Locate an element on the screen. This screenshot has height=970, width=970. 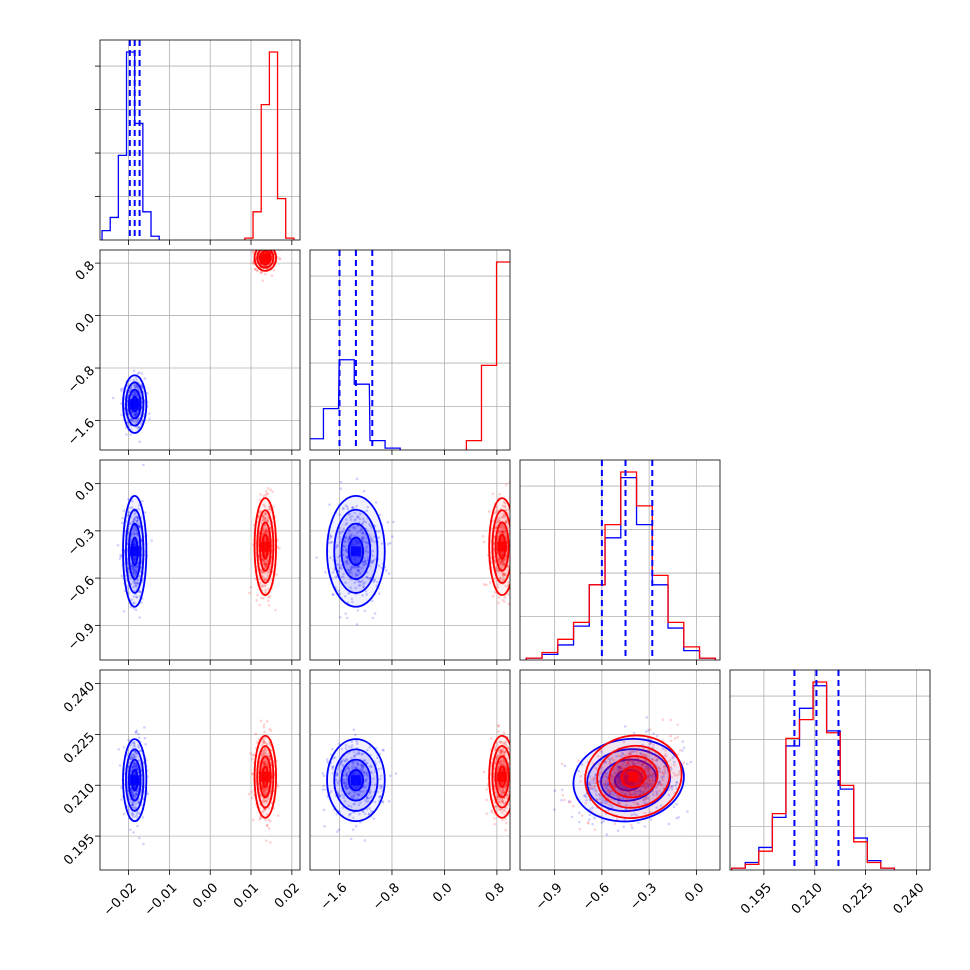
x-tick-label: −0.02 is located at coordinates (120, 899).